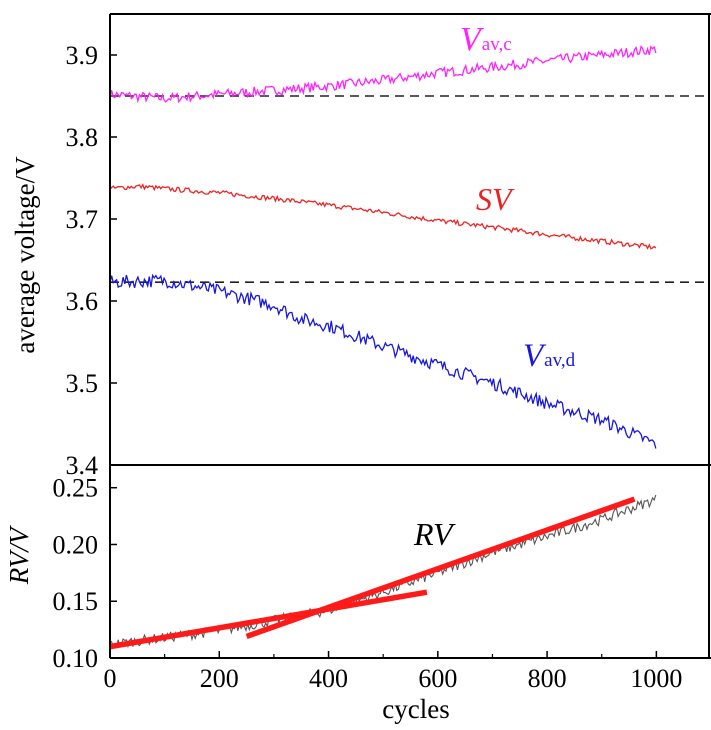  What do you see at coordinates (497, 44) in the screenshot?
I see `series-label-vav-c-sub: av,c` at bounding box center [497, 44].